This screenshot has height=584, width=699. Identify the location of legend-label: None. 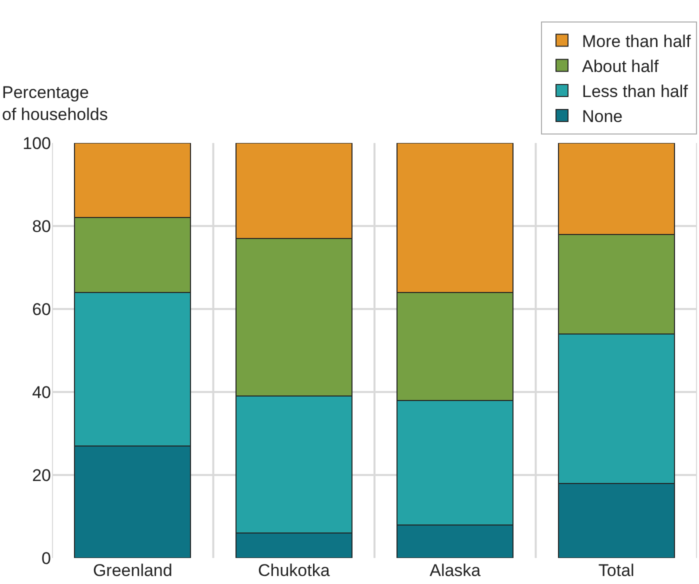
(602, 116).